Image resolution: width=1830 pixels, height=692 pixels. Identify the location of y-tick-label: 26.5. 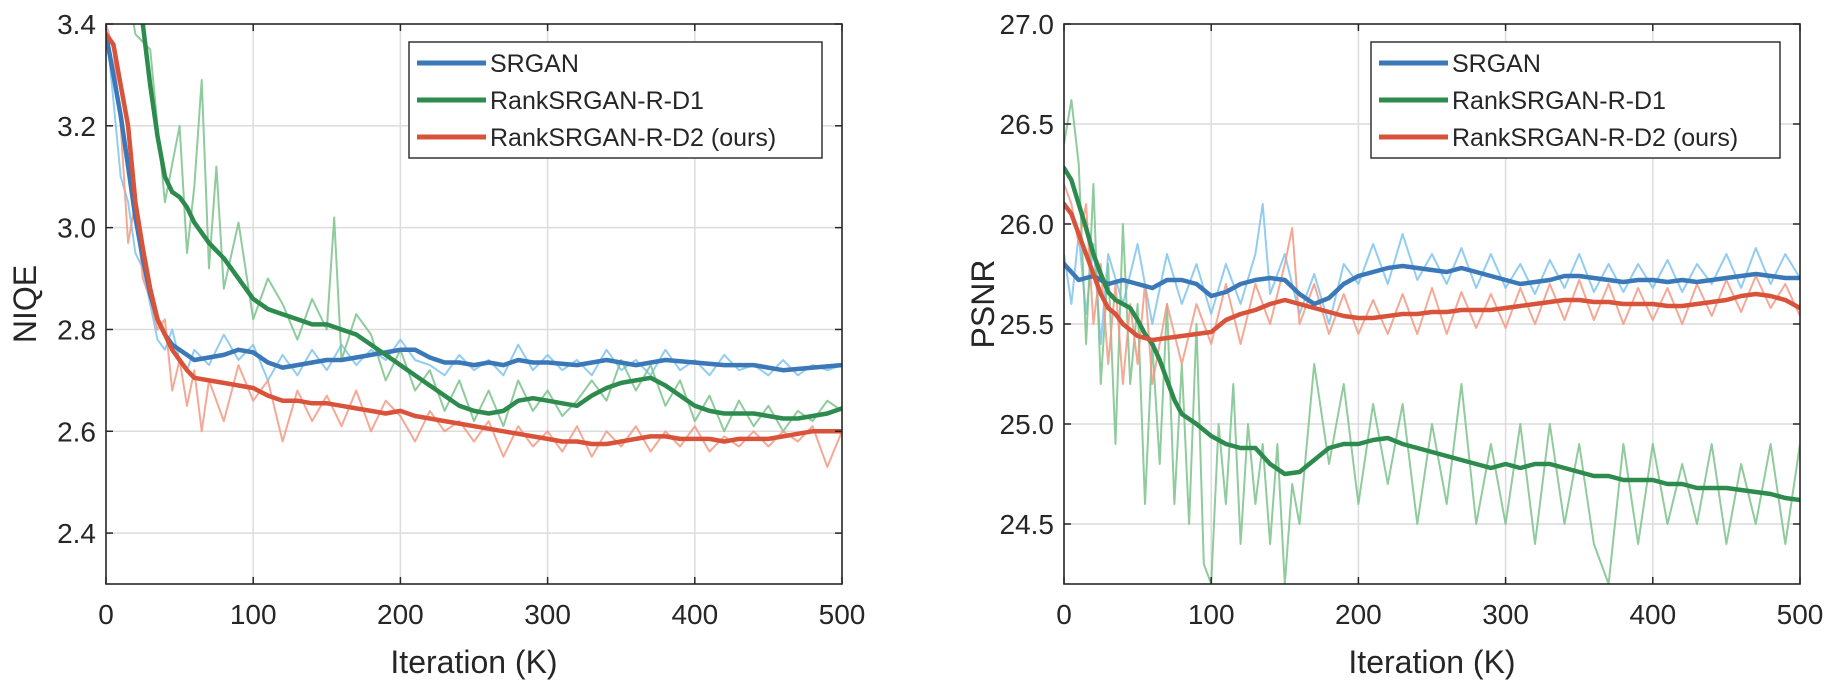
(1027, 124).